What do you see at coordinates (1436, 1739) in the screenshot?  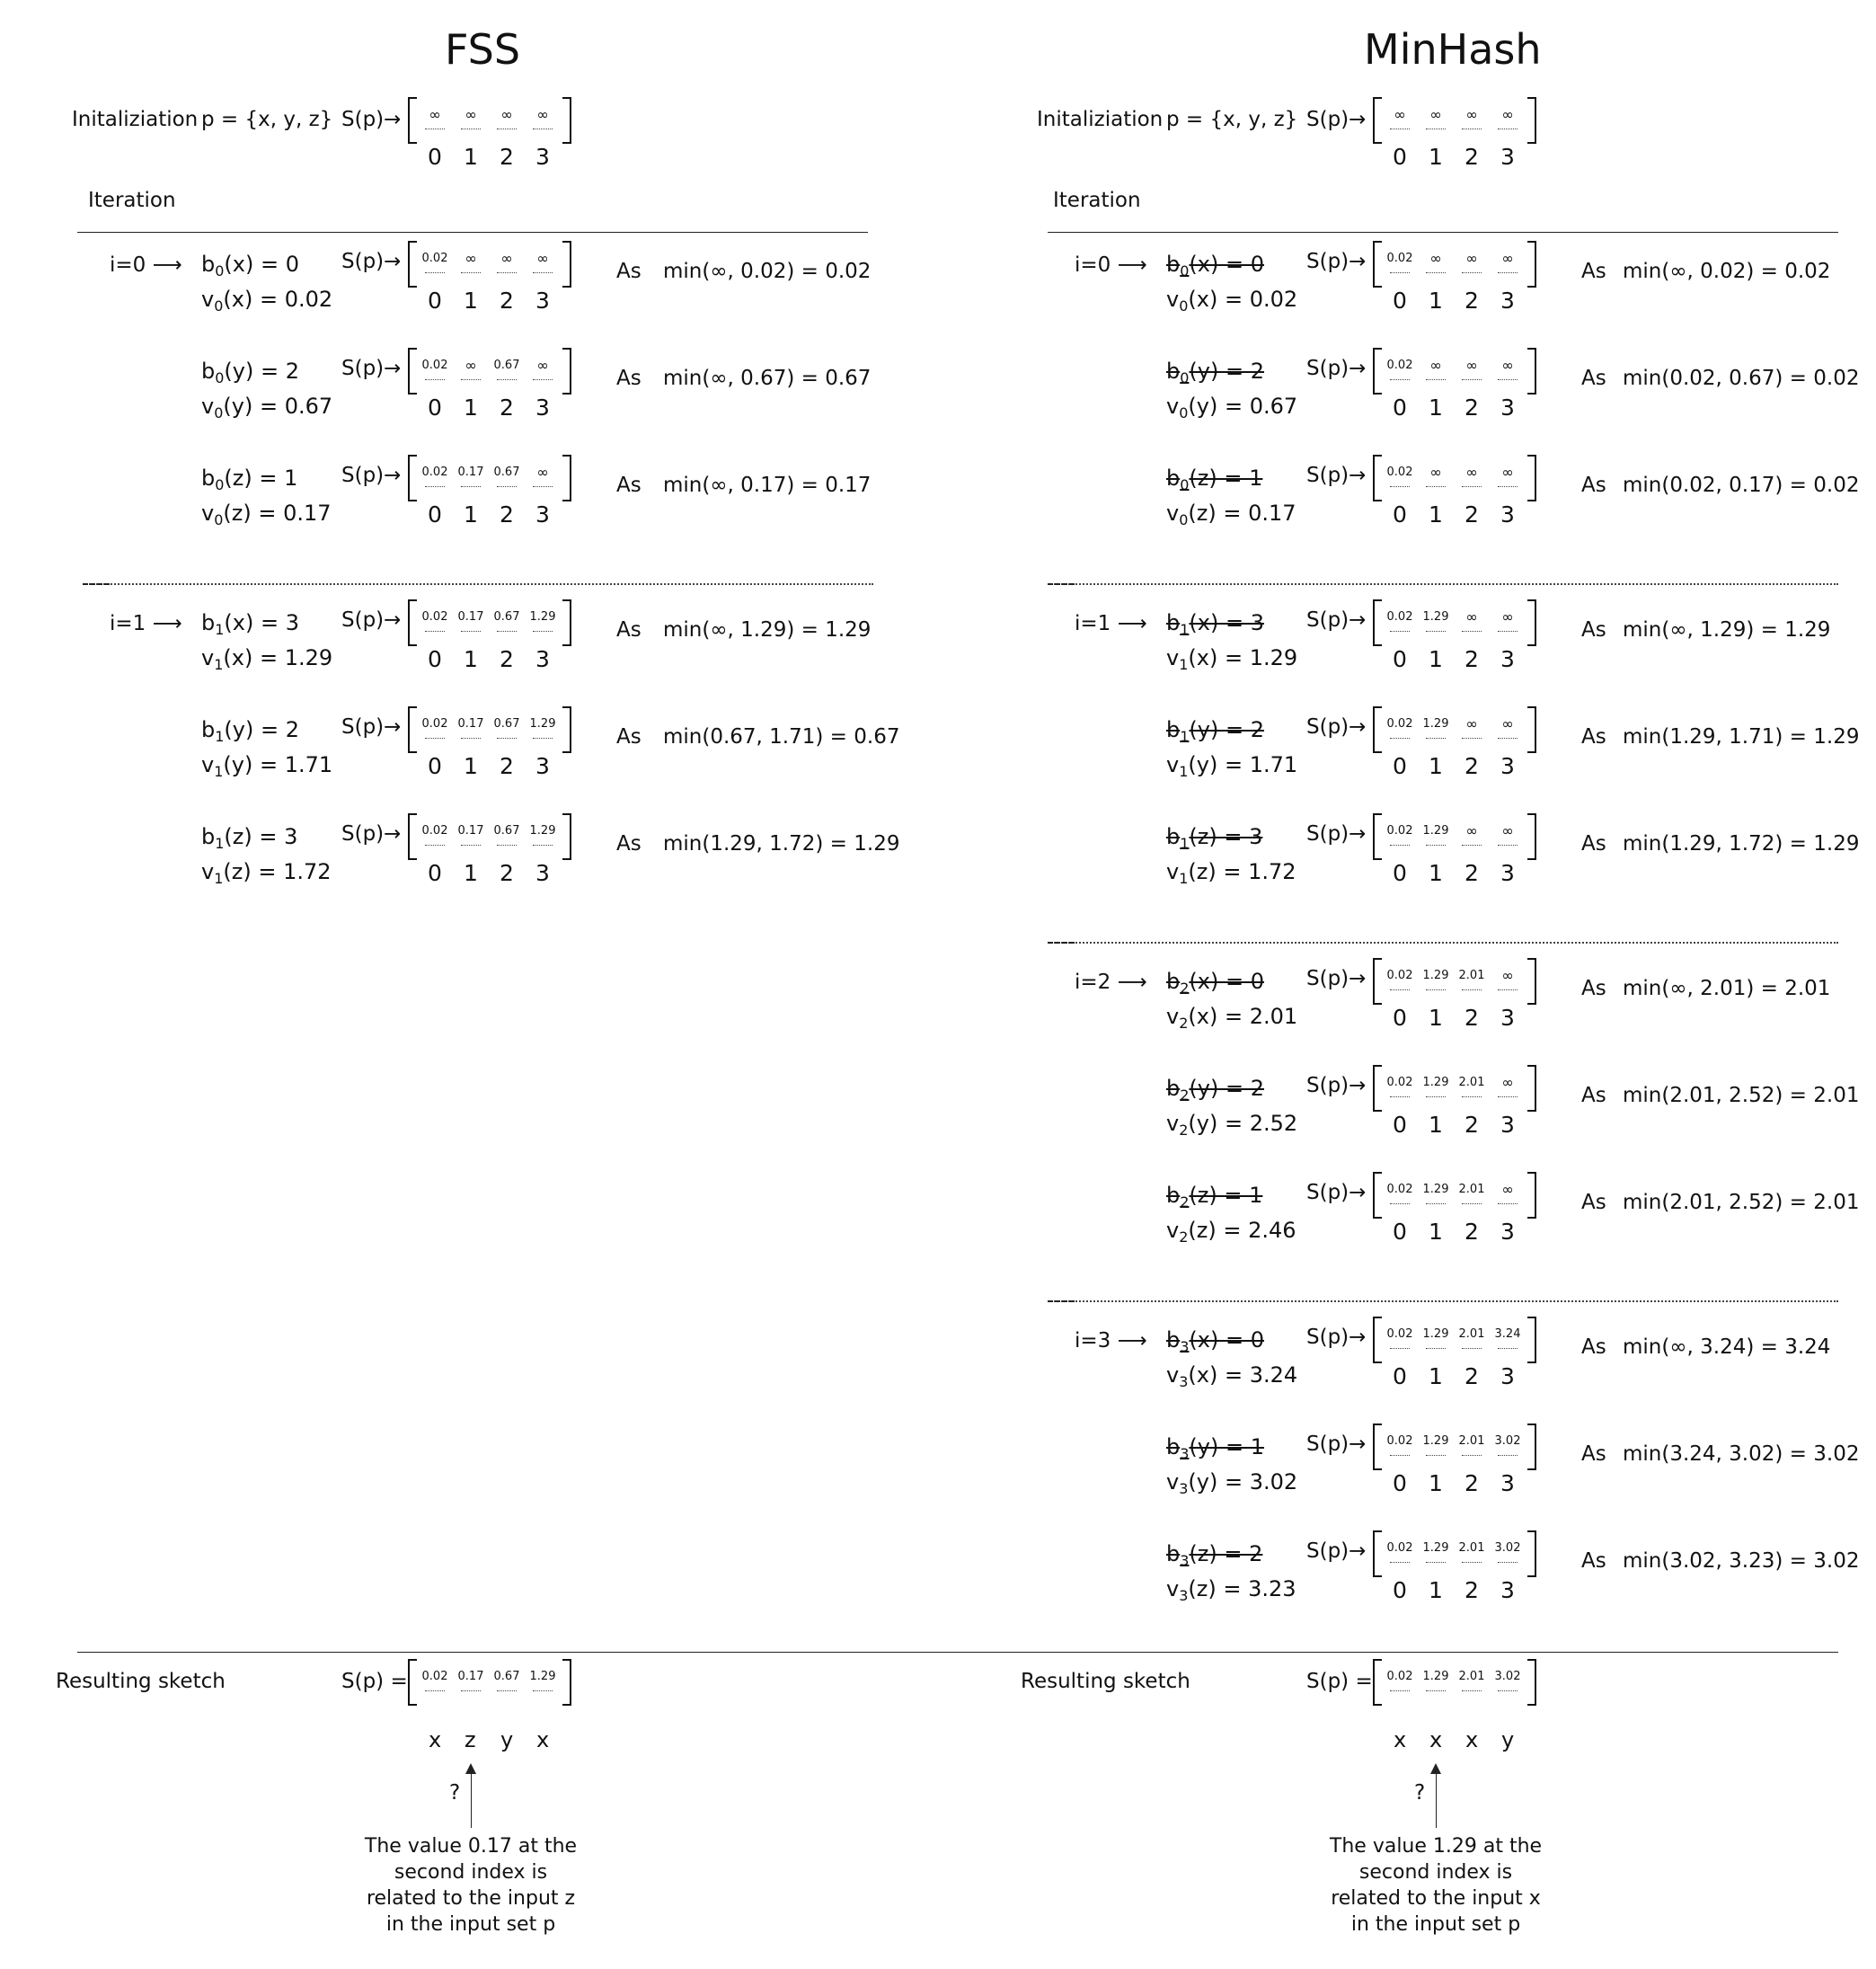 I see `minhash-result-input-1: x` at bounding box center [1436, 1739].